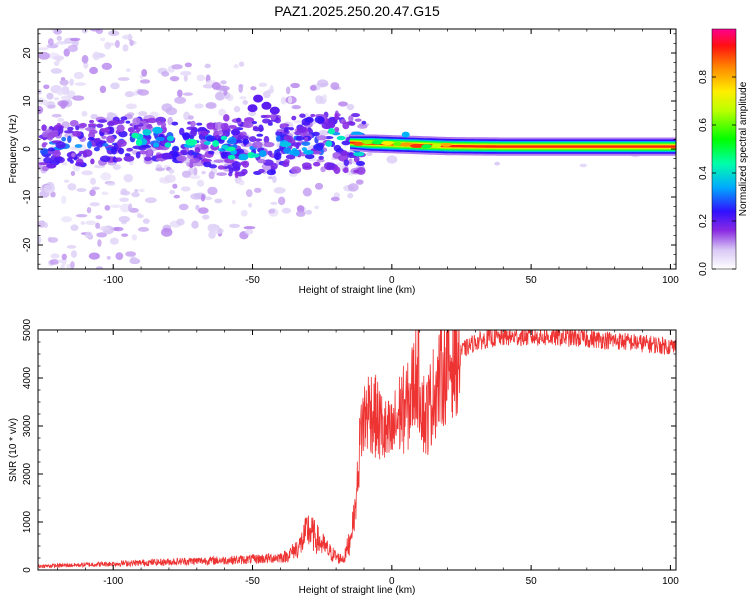 This screenshot has height=605, width=750. Describe the element at coordinates (27, 377) in the screenshot. I see `snr-y-tick-label: 4000` at that location.